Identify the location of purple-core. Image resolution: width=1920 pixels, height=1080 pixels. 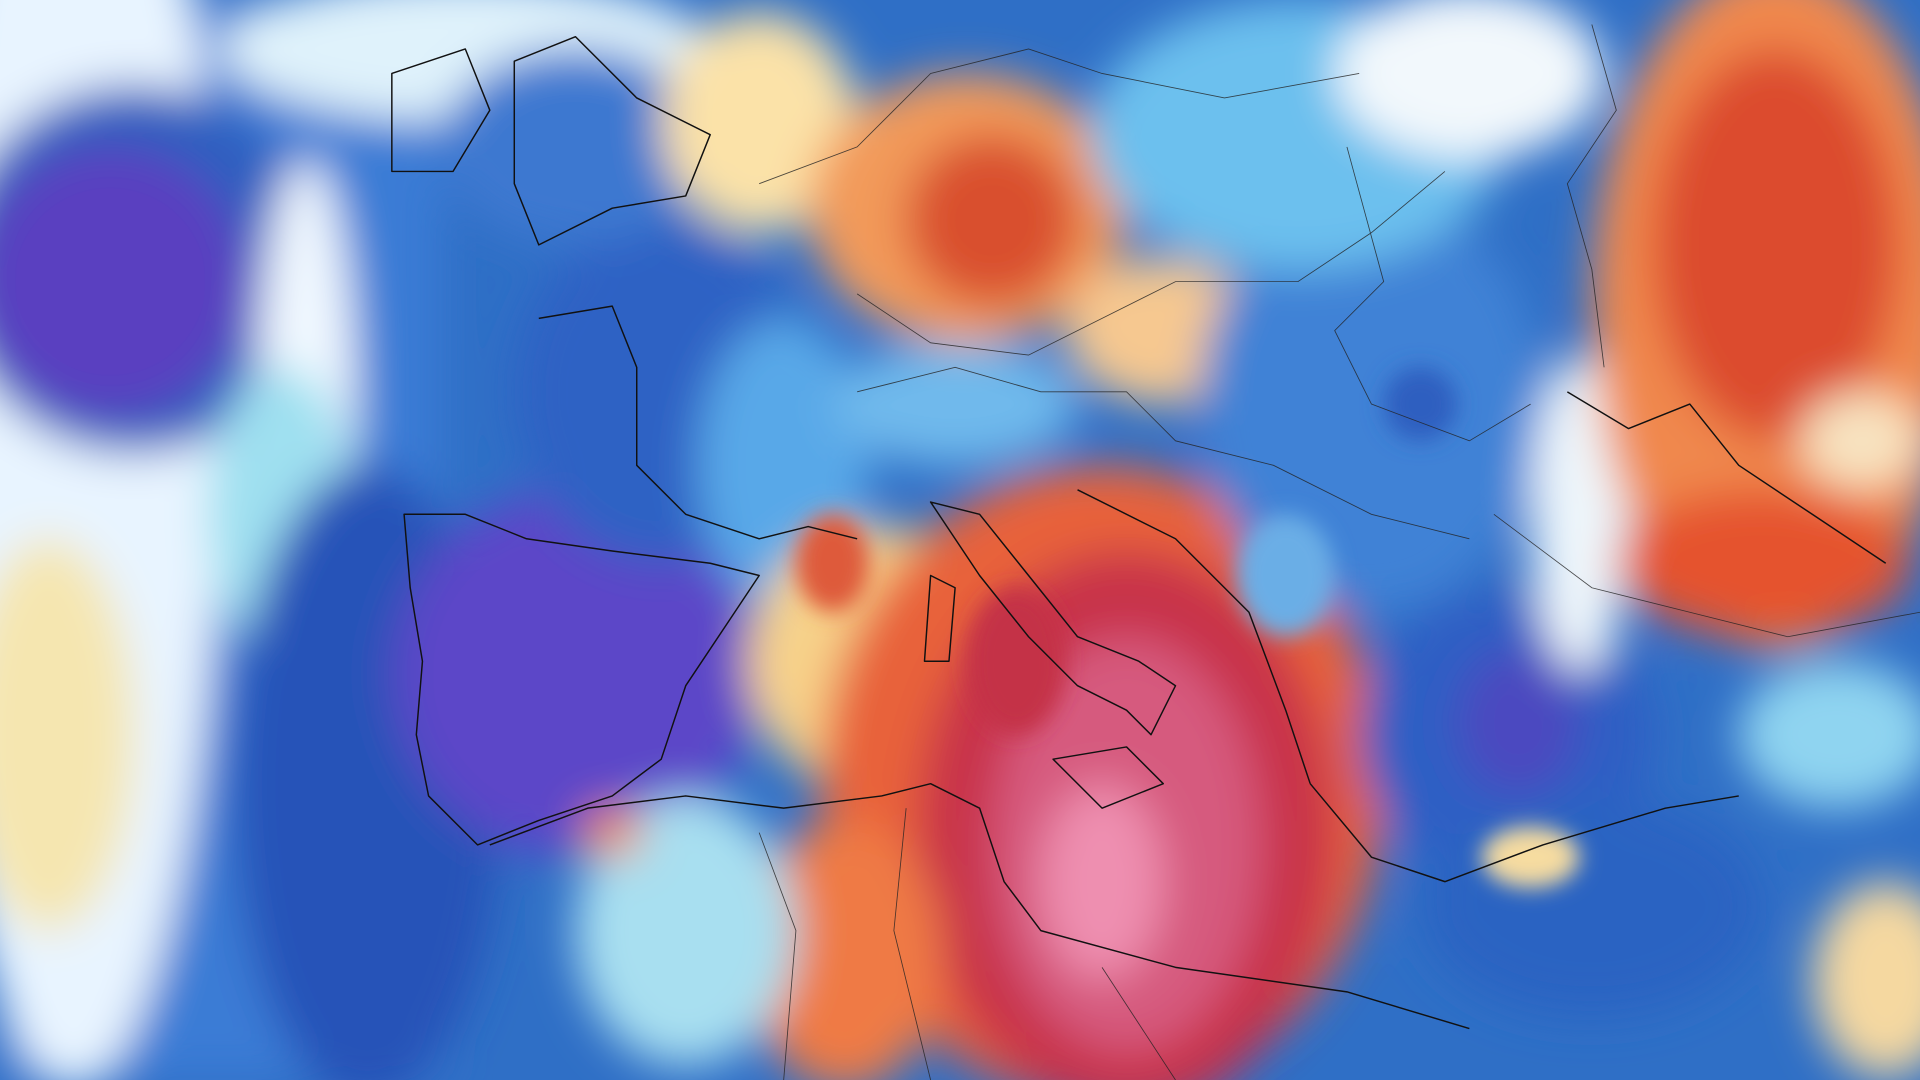
(122, 281).